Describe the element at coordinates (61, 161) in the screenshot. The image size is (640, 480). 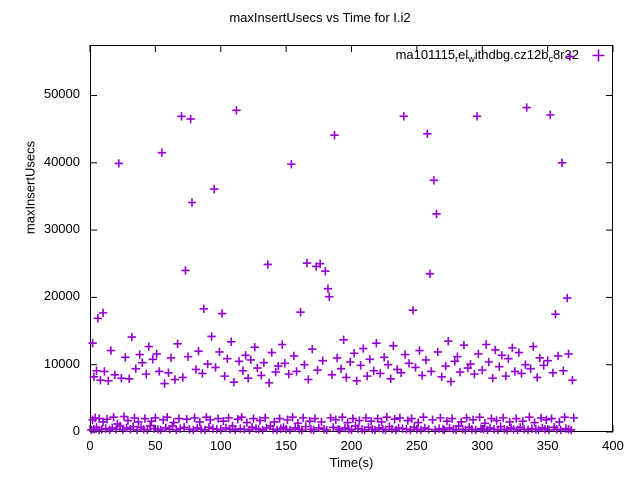
I see `y-tick-label: 40000` at that location.